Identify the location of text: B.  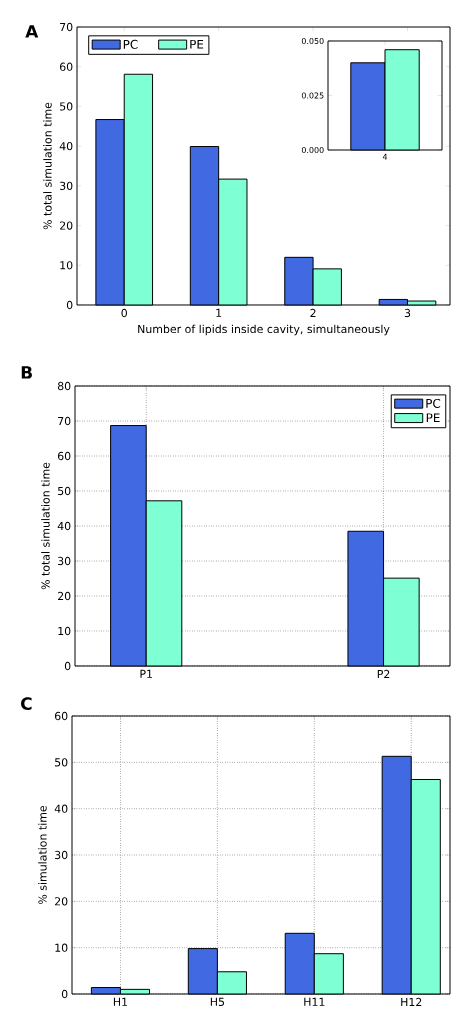
(26, 372).